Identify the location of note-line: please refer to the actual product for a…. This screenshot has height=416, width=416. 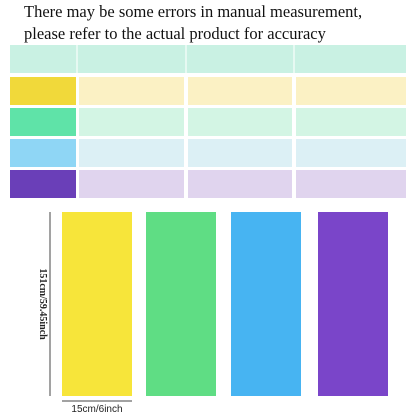
(175, 33).